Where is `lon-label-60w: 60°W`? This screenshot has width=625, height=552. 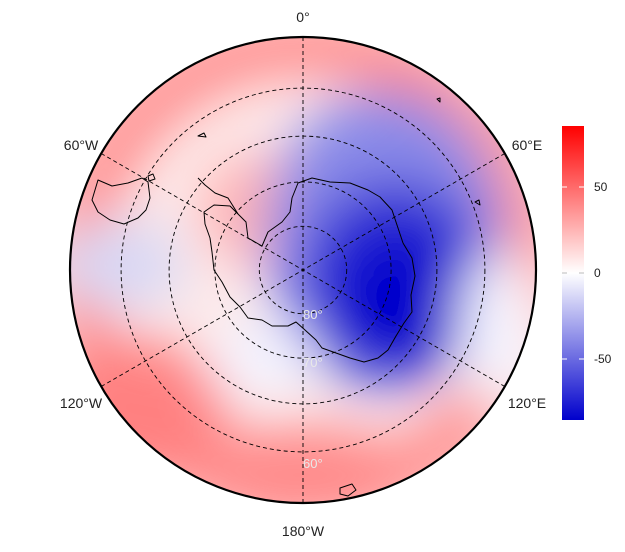
lon-label-60w: 60°W is located at coordinates (81, 145).